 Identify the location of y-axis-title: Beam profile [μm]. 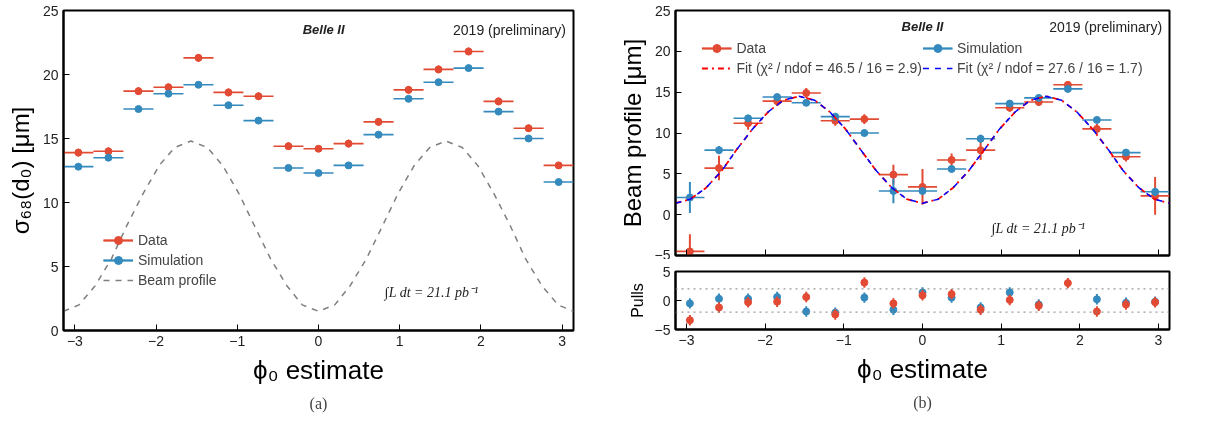
(632, 133).